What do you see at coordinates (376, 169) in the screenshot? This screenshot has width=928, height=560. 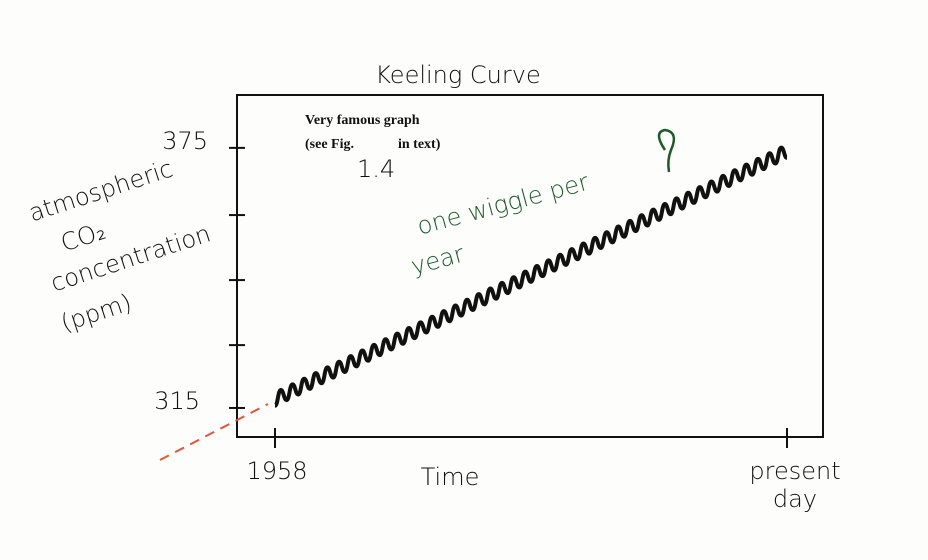 I see `annotation: 1.4` at bounding box center [376, 169].